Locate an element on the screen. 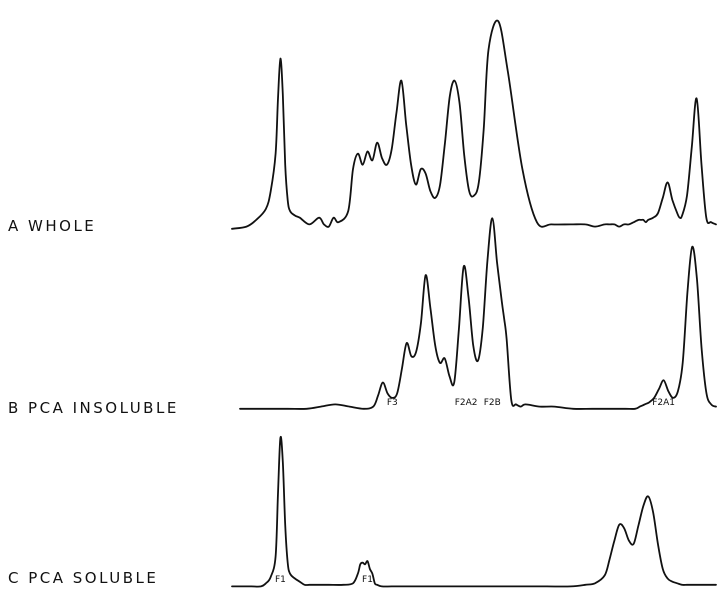 This screenshot has height=597, width=719. peak-label-f2a1: F2A1 is located at coordinates (663, 403).